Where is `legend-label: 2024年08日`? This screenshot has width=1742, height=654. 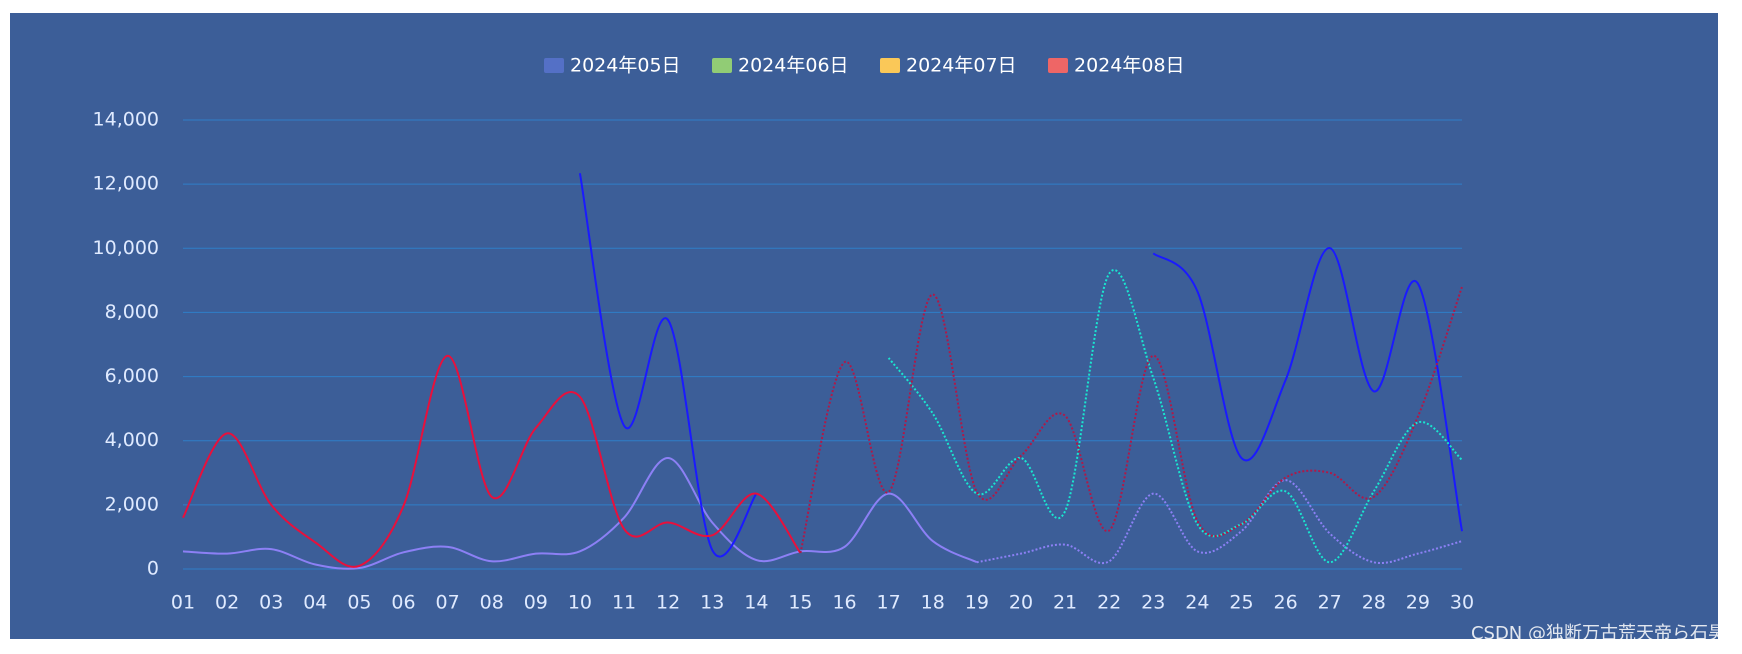
legend-label: 2024年08日 is located at coordinates (1129, 66).